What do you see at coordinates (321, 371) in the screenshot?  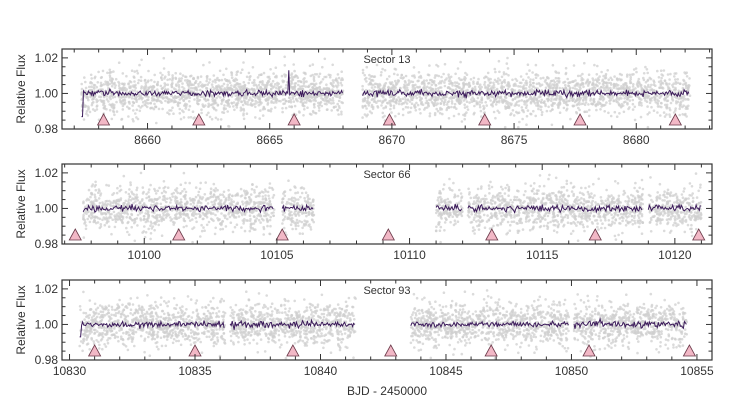 I see `x-tick-label: 10840` at bounding box center [321, 371].